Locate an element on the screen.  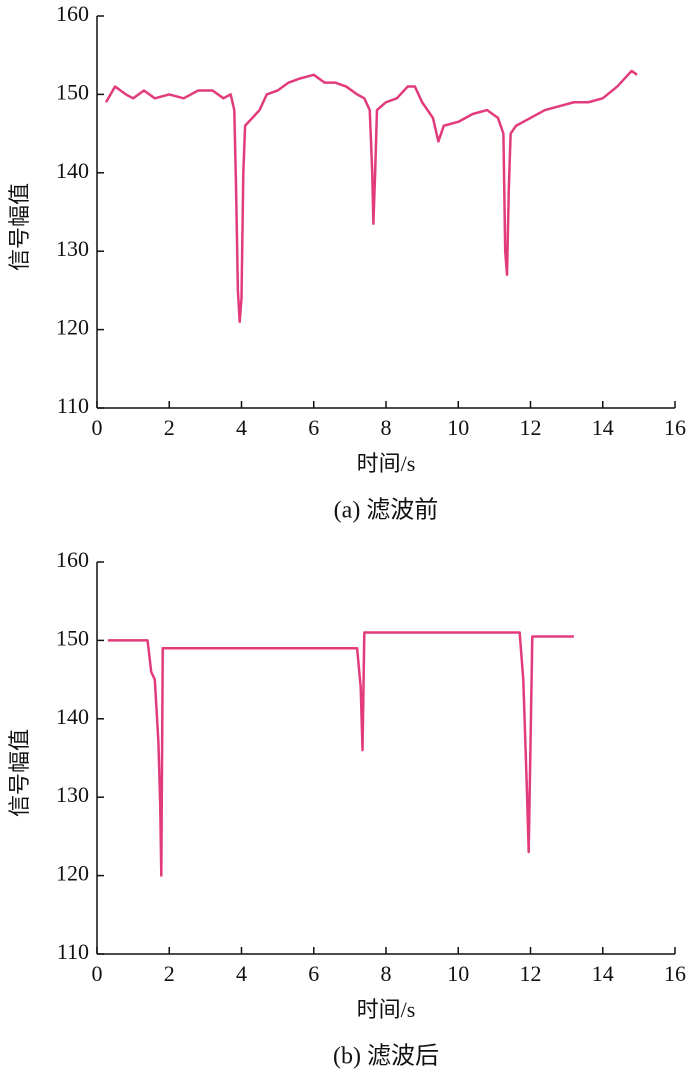
caption: (a) 滤波前 is located at coordinates (386, 510).